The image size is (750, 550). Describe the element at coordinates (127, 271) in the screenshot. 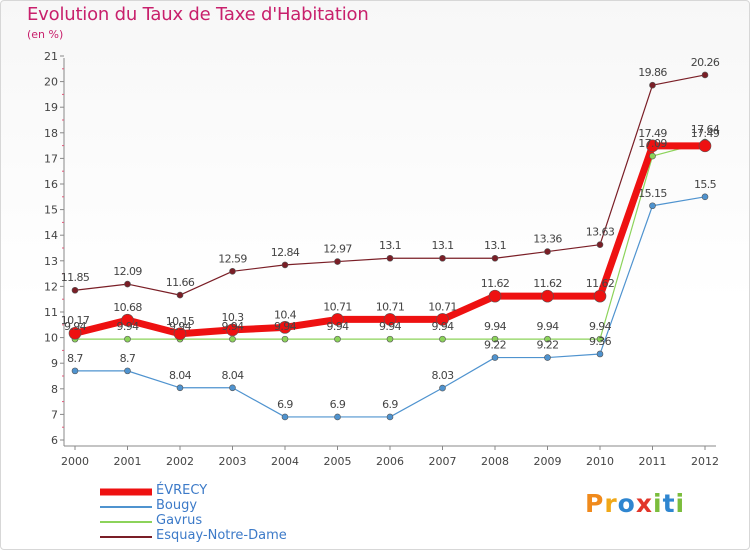

I see `data-label-esquay-notre-dame: 12.09` at that location.